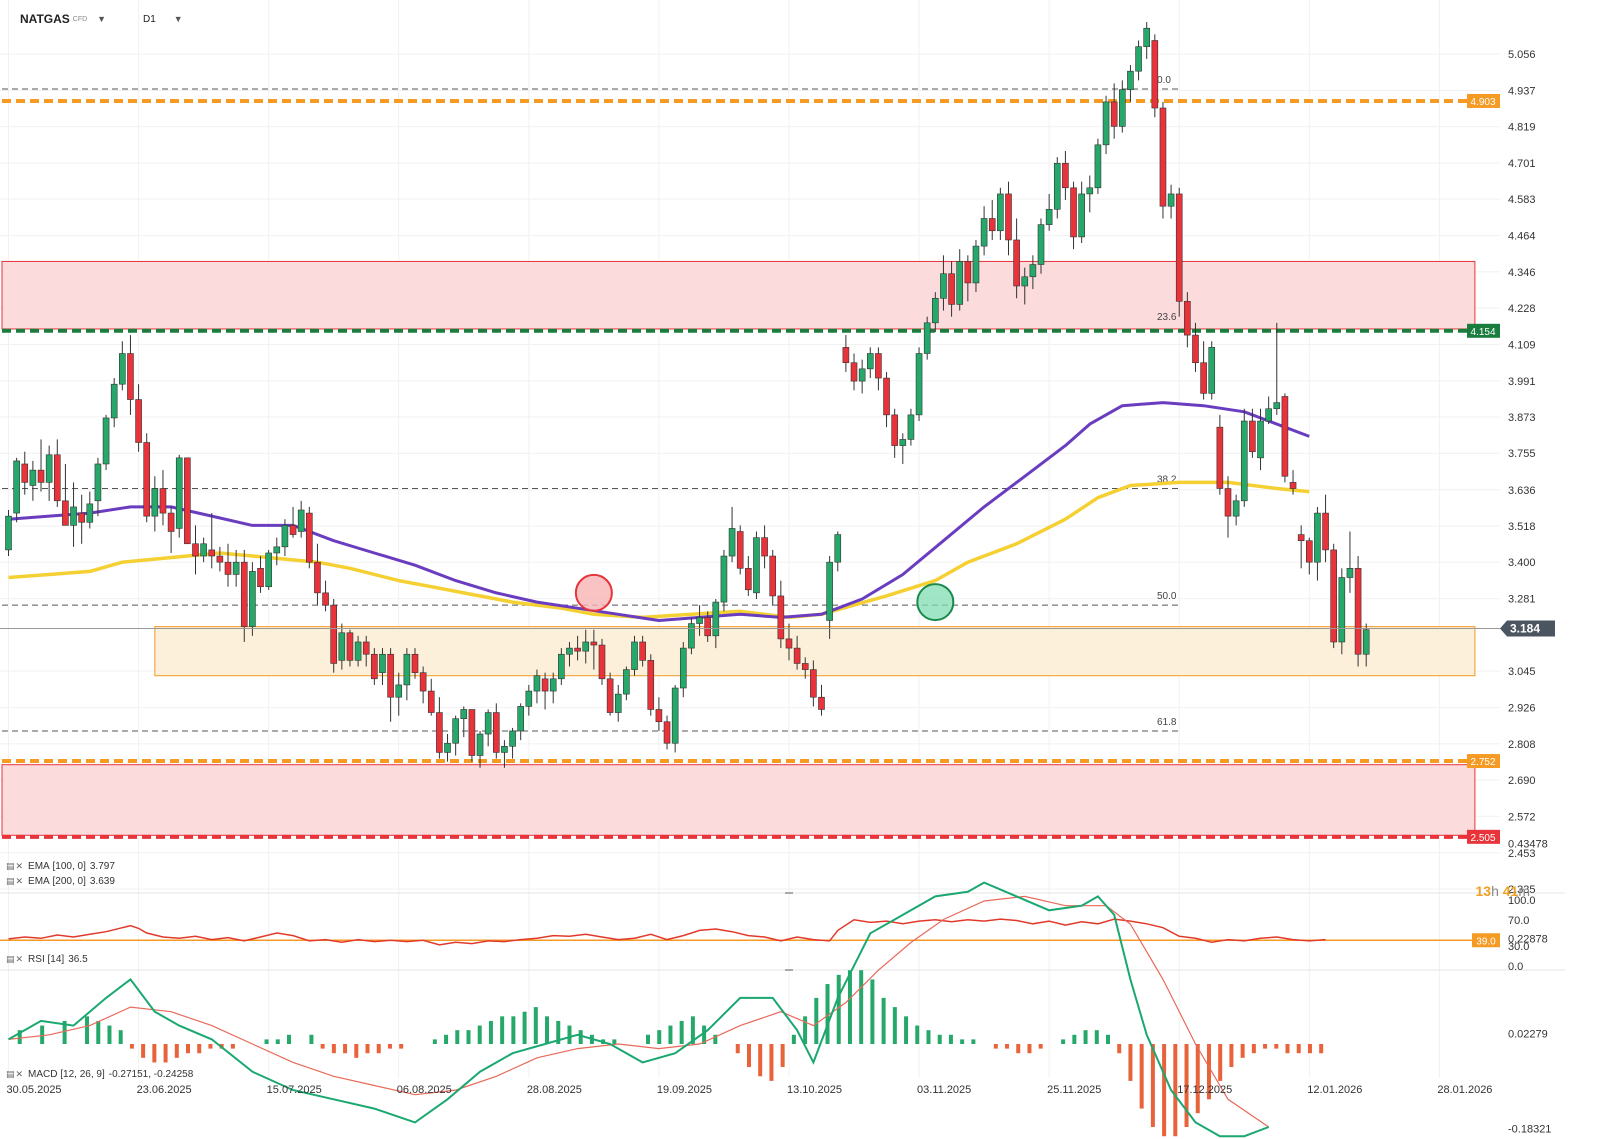  I want to click on price-tick: 3.518, so click(1522, 527).